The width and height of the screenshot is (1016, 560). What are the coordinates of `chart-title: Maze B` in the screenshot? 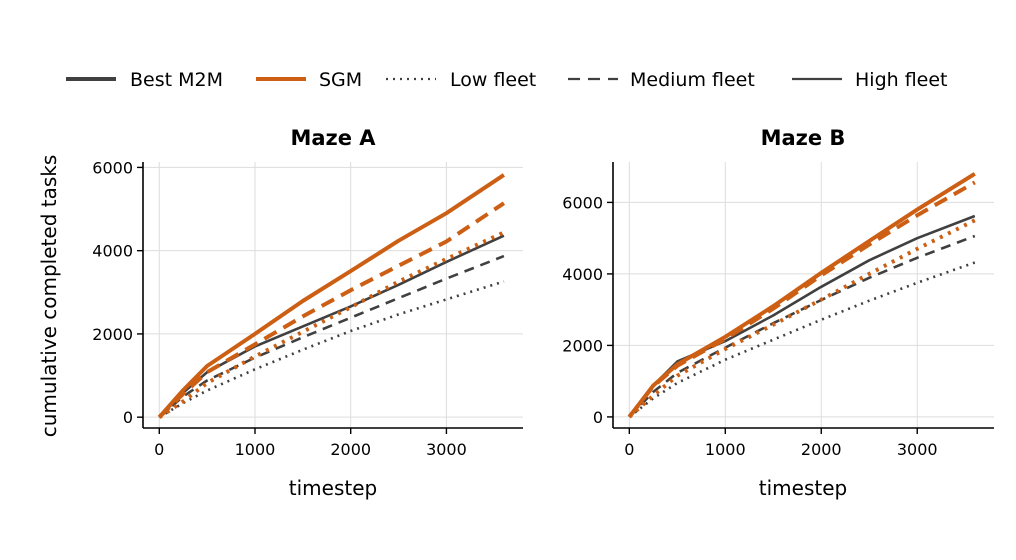 It's located at (803, 138).